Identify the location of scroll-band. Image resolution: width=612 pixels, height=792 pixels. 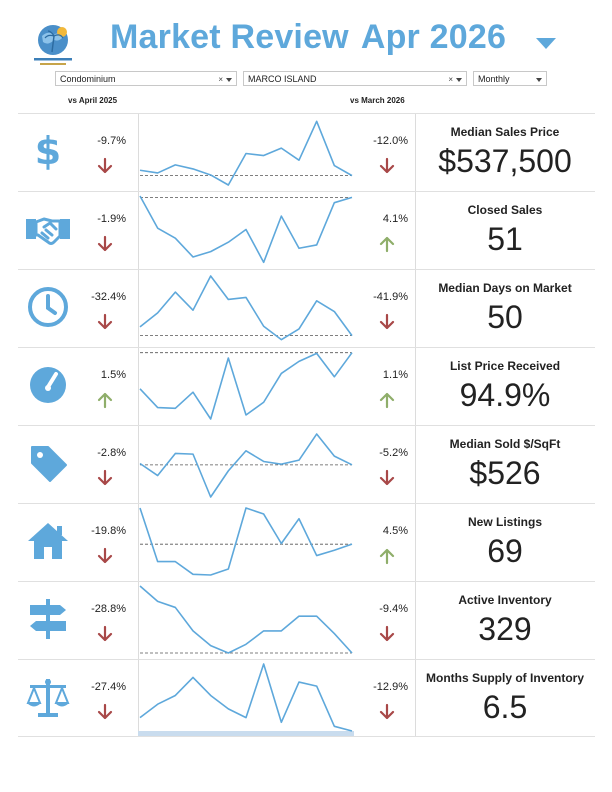
(246, 734).